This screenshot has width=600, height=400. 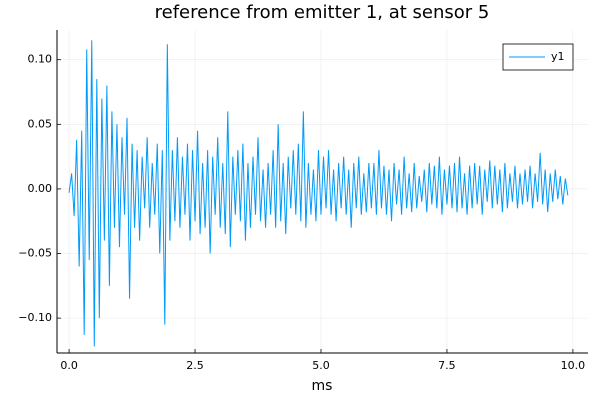 I want to click on chart-title: reference from emitter 1, at sensor 5, so click(x=322, y=12).